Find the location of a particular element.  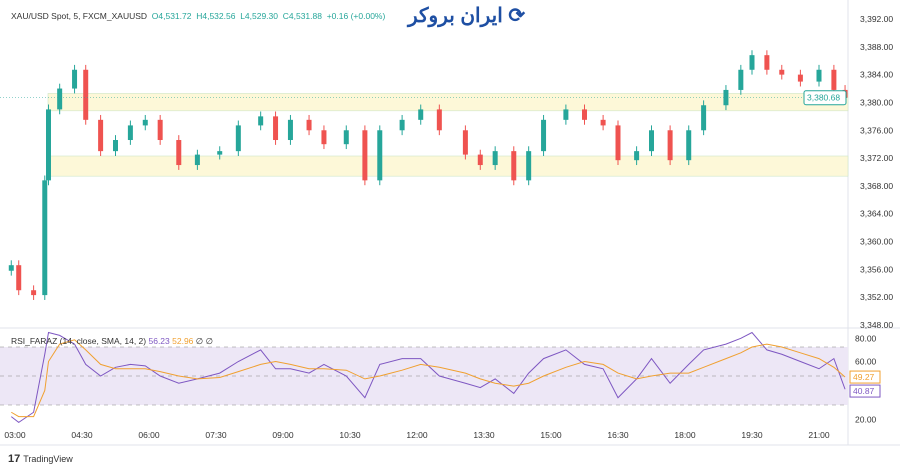

price-tick-label: 3,364.00 is located at coordinates (876, 214).